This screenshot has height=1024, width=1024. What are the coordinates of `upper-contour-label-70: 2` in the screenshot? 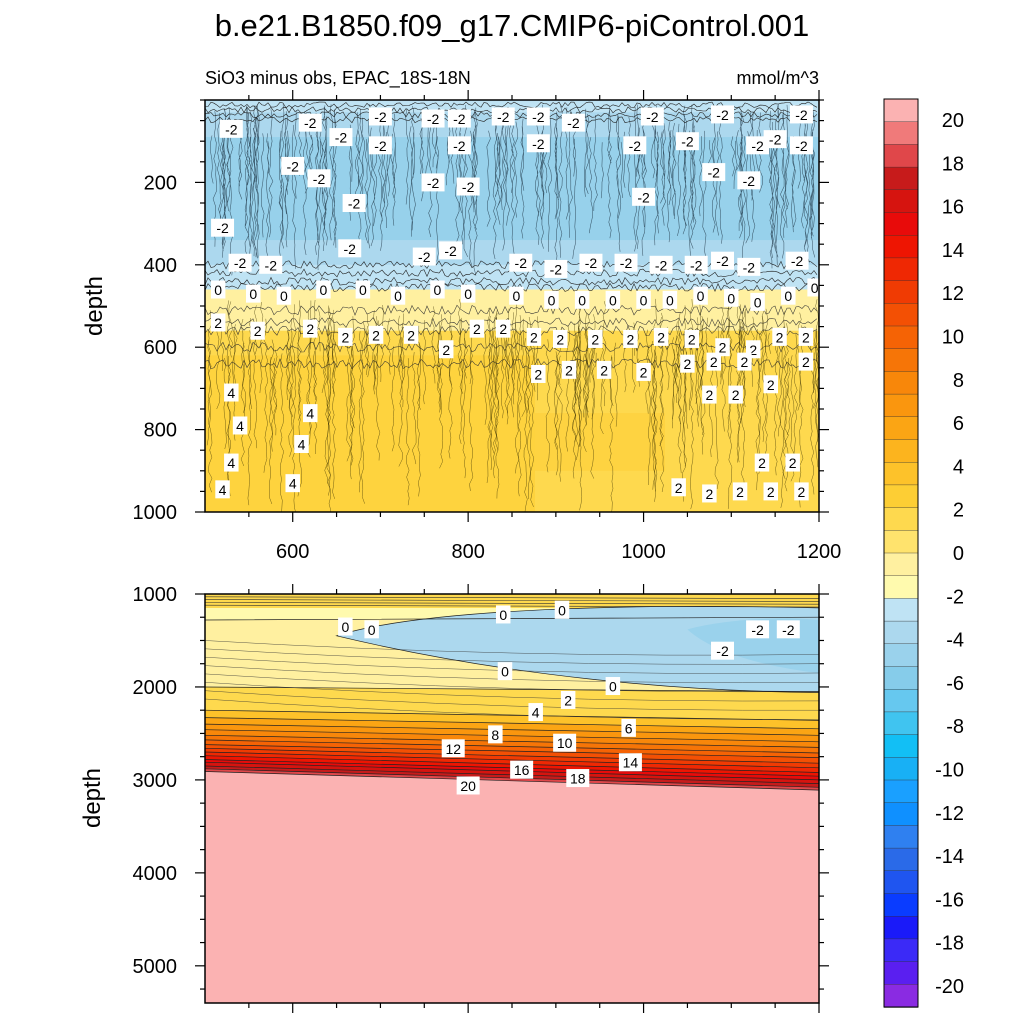 It's located at (503, 328).